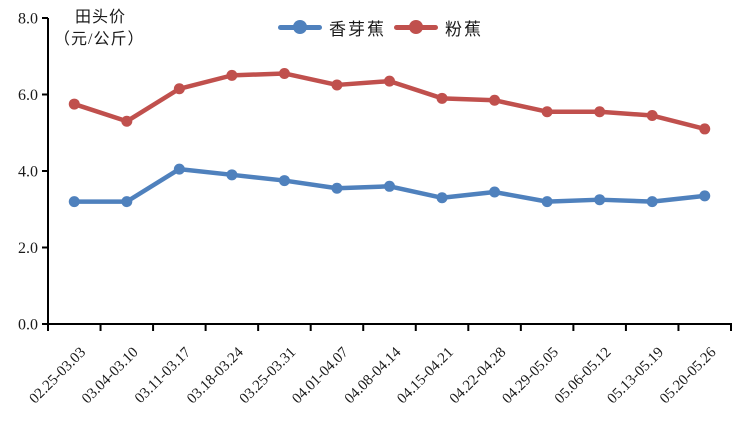 Image resolution: width=750 pixels, height=437 pixels. I want to click on legend-item: 粉蕉, so click(438, 27).